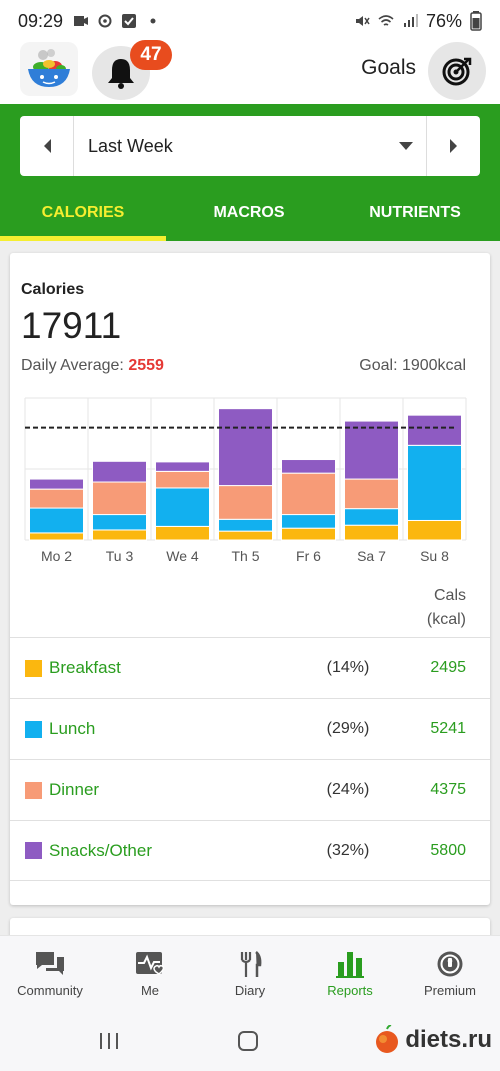  I want to click on dot-icon, so click(153, 21).